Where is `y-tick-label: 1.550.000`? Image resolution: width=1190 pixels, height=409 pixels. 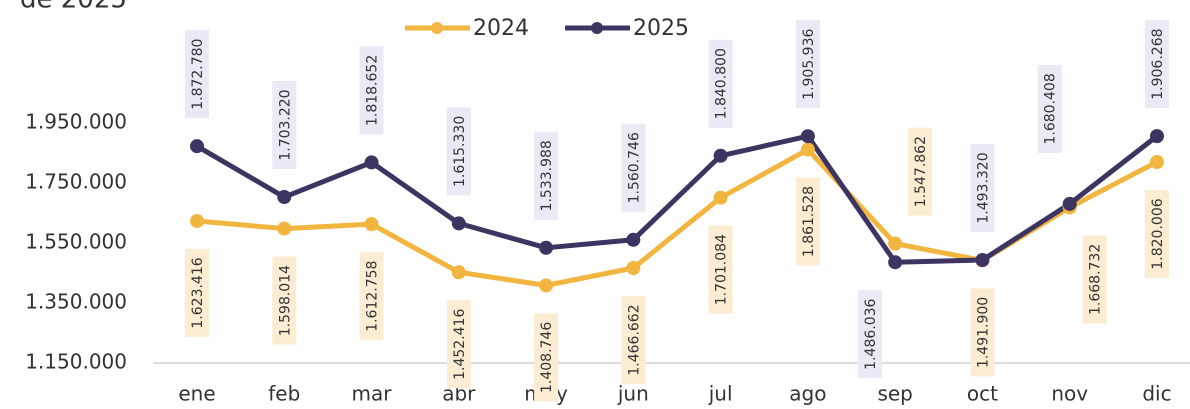 y-tick-label: 1.550.000 is located at coordinates (76, 242).